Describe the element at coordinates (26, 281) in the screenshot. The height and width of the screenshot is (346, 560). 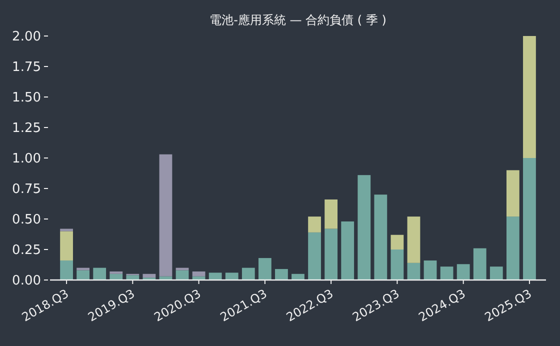
I see `y-tick-label: 0.00` at that location.